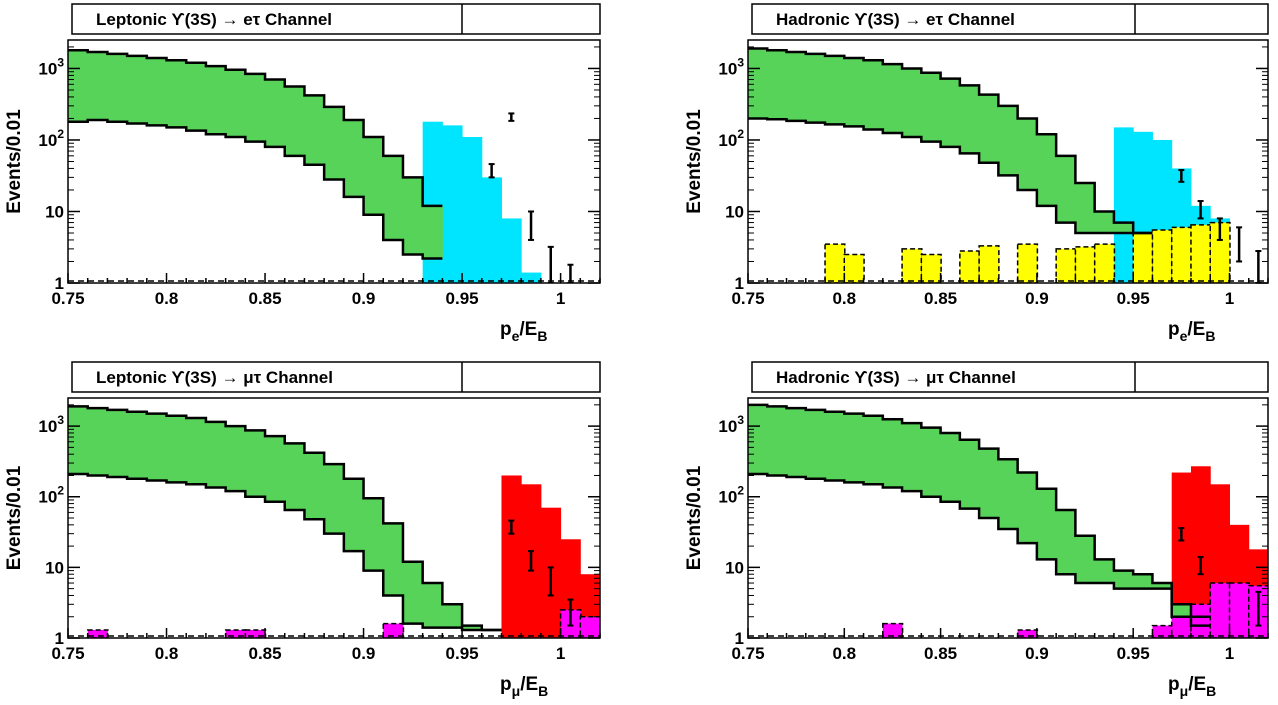 The image size is (1278, 705). What do you see at coordinates (214, 19) in the screenshot?
I see `panel-title: Leptonic ϒ(3S) → eτ Channel` at bounding box center [214, 19].